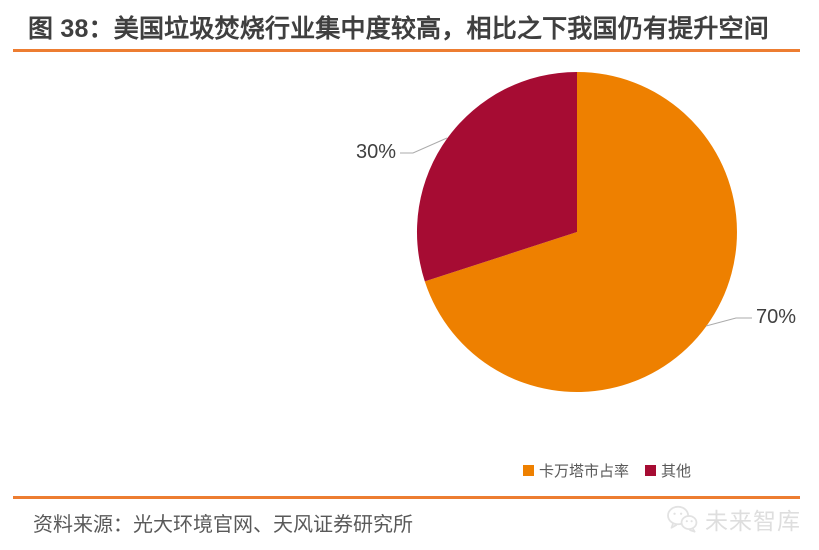 Image resolution: width=819 pixels, height=550 pixels. I want to click on legend-item-covanta: 卡万塔市占率, so click(576, 470).